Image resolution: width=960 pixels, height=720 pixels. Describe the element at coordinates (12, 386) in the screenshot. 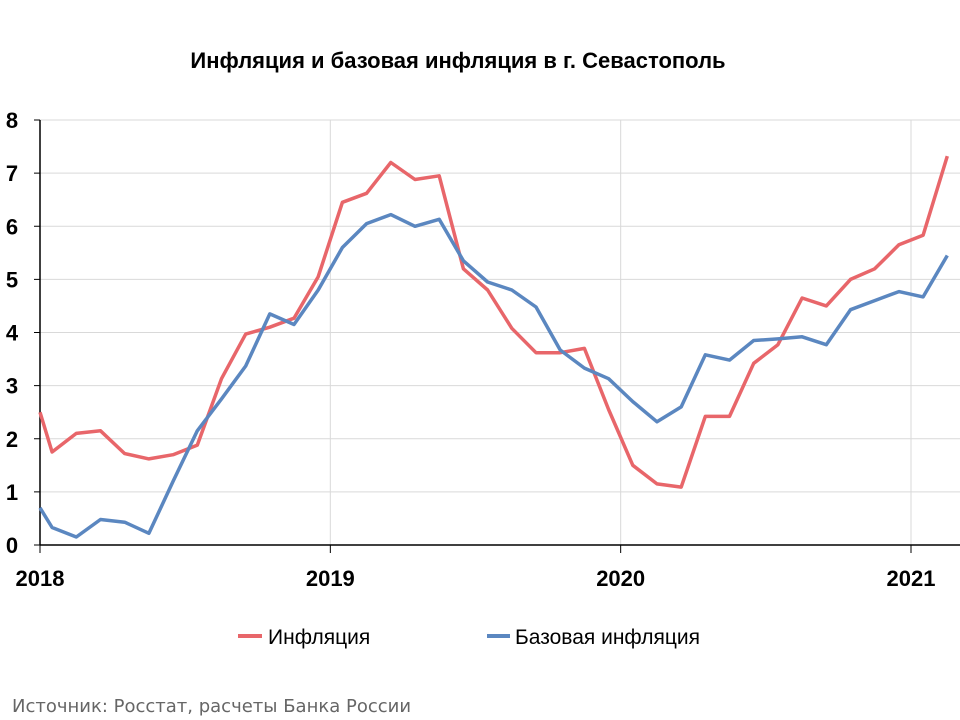

I see `y-tick-label: 3` at that location.